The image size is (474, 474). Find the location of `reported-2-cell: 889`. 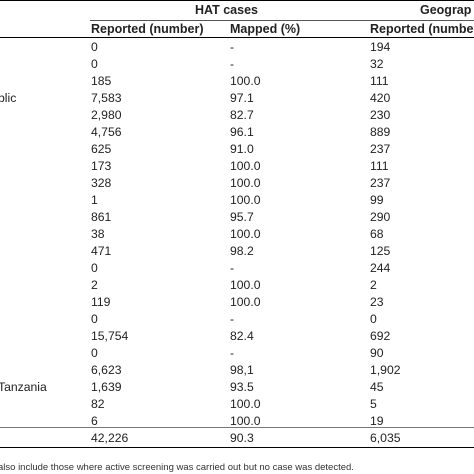

reported-2-cell: 889 is located at coordinates (380, 132).